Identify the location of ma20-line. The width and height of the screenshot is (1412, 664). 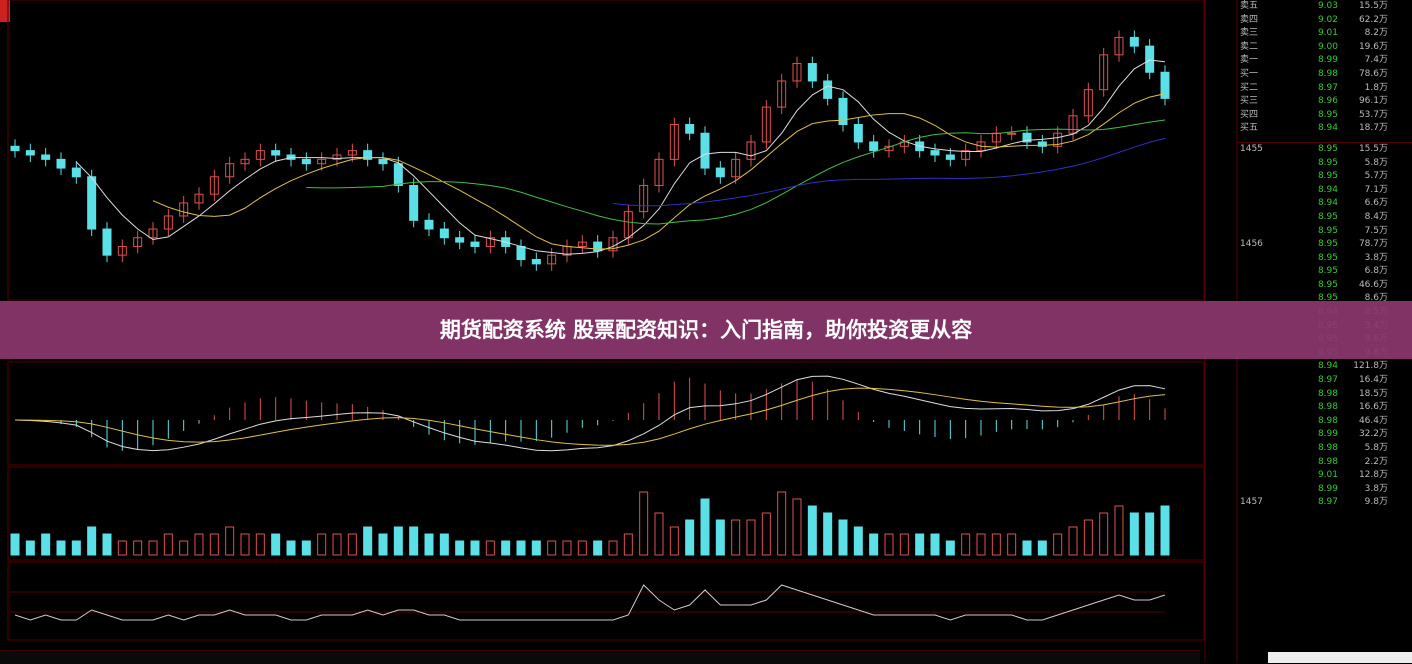
(736, 172).